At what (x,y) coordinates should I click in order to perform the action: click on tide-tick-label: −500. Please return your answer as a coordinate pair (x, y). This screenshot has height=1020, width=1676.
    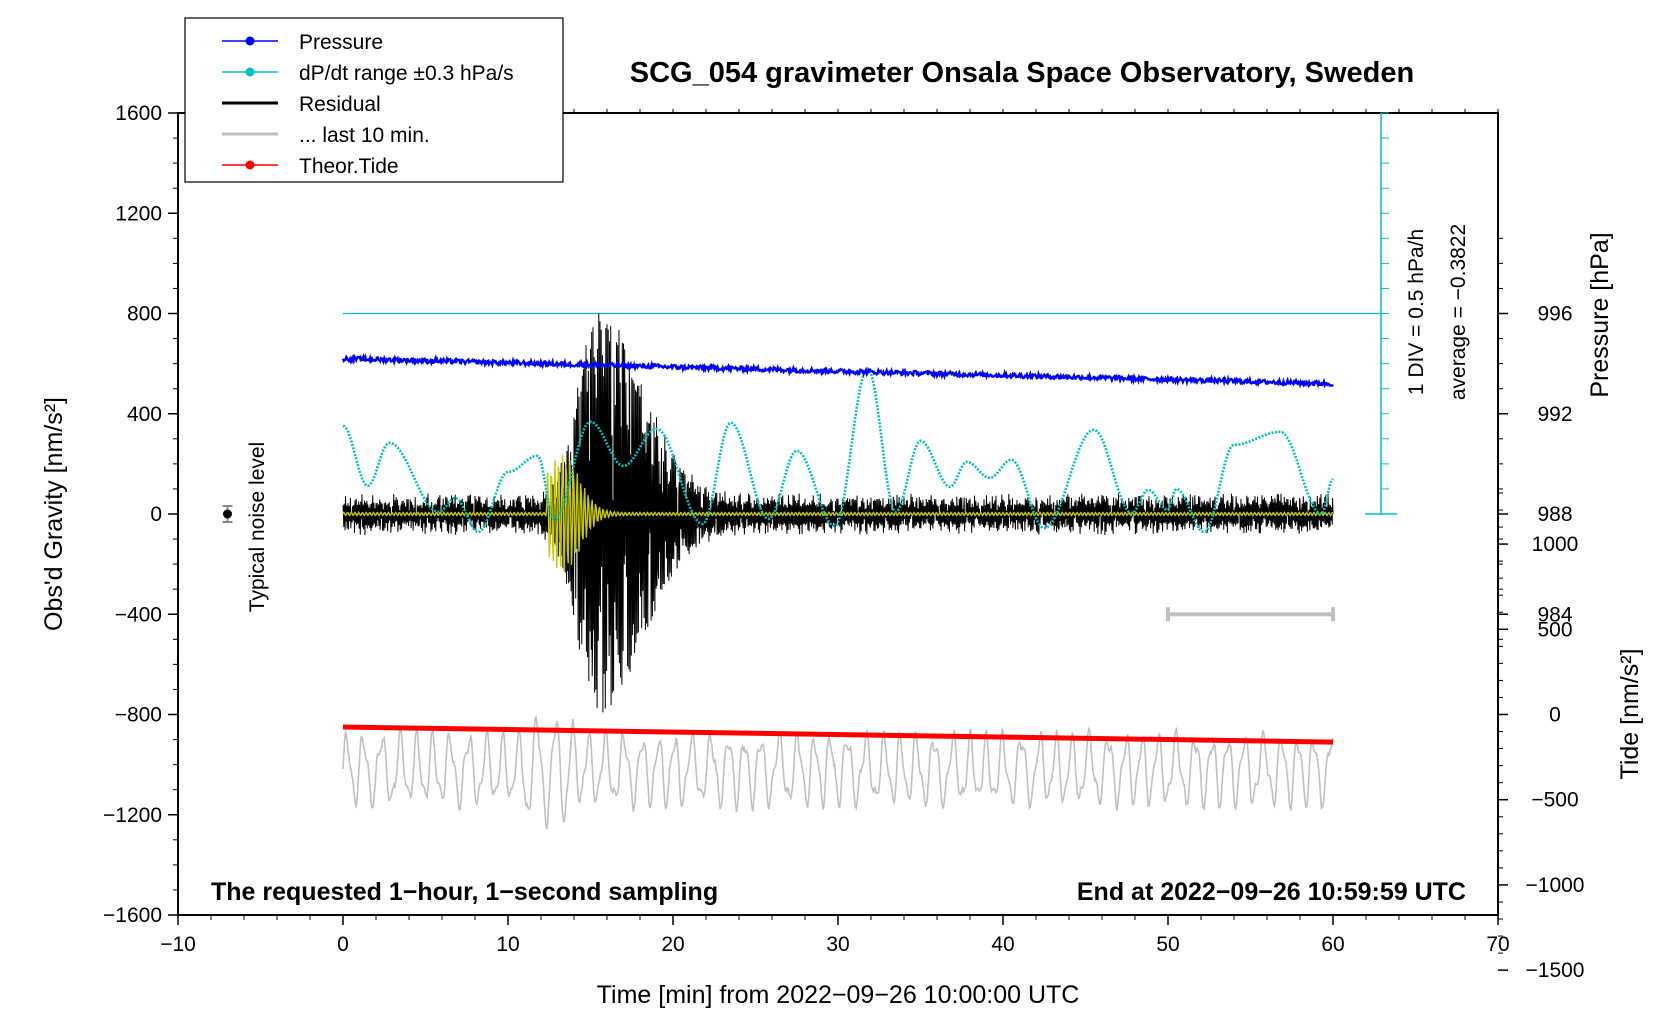
    Looking at the image, I should click on (1554, 800).